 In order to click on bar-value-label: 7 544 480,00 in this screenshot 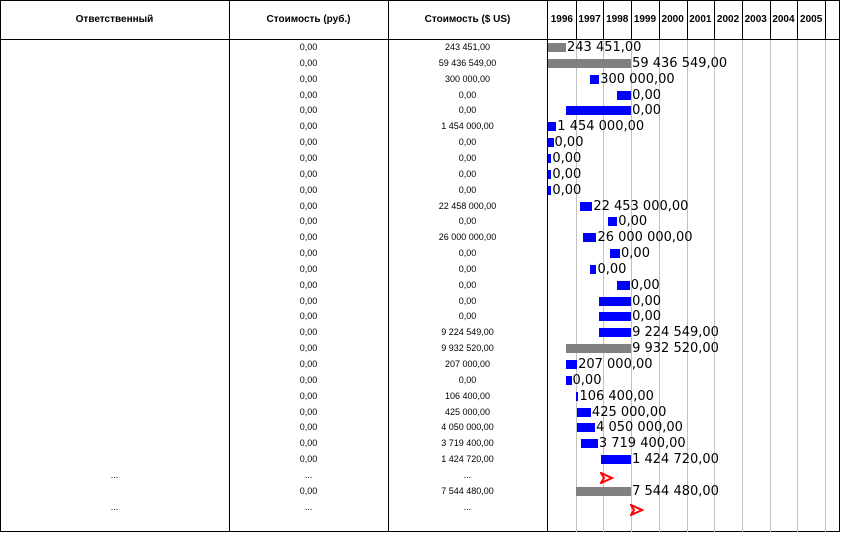, I will do `click(675, 491)`.